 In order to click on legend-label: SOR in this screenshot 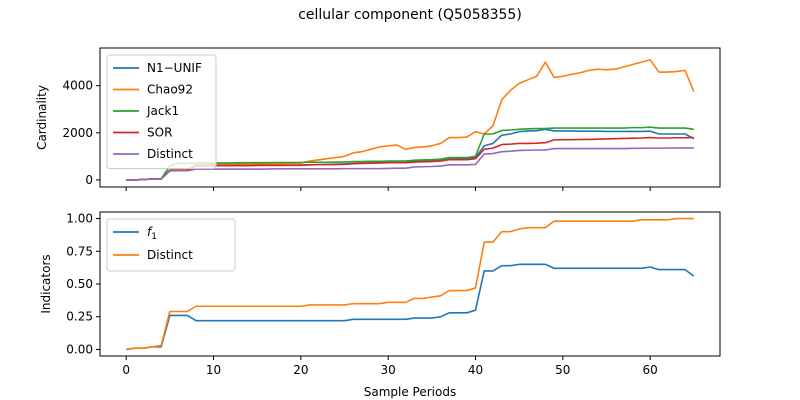, I will do `click(159, 133)`.